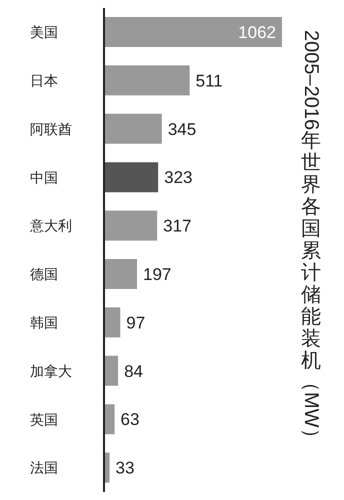 Image resolution: width=344 pixels, height=500 pixels. I want to click on y-tick-label: 法国, so click(44, 468).